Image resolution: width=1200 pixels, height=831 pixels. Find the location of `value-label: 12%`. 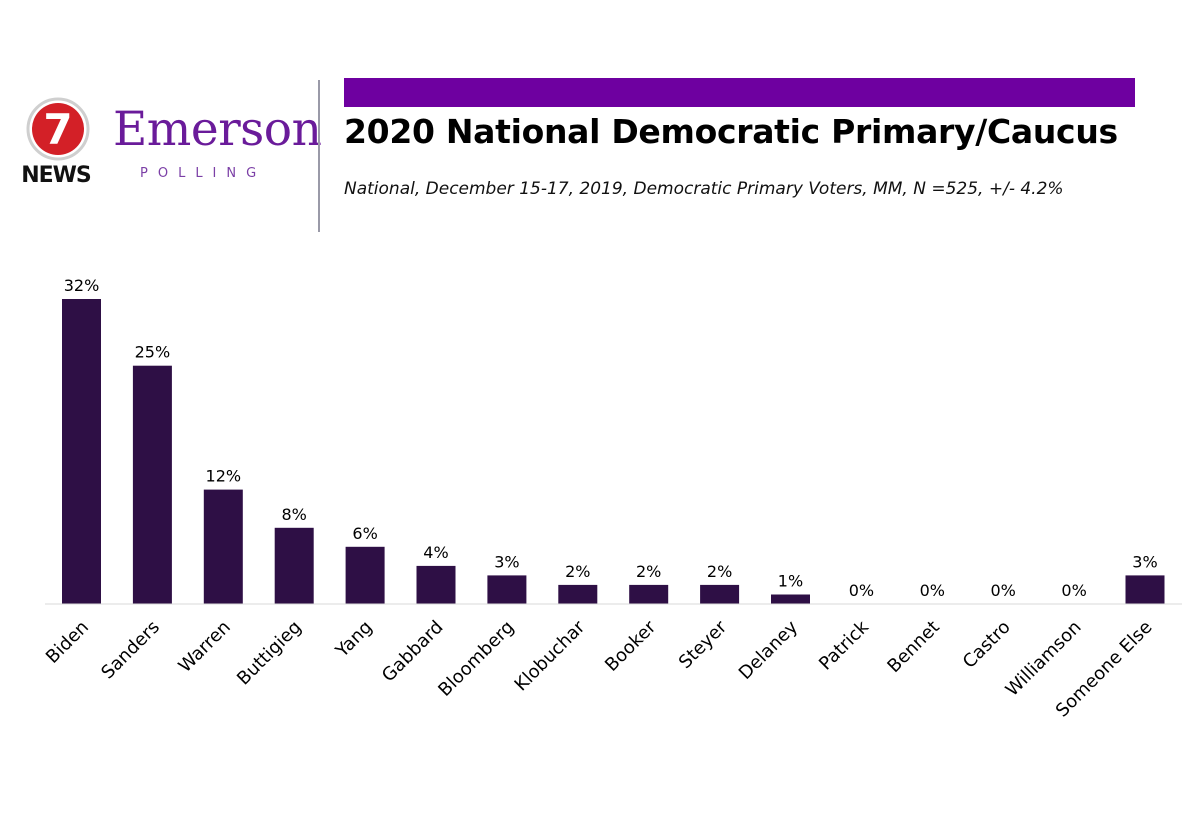

value-label: 12% is located at coordinates (224, 476).